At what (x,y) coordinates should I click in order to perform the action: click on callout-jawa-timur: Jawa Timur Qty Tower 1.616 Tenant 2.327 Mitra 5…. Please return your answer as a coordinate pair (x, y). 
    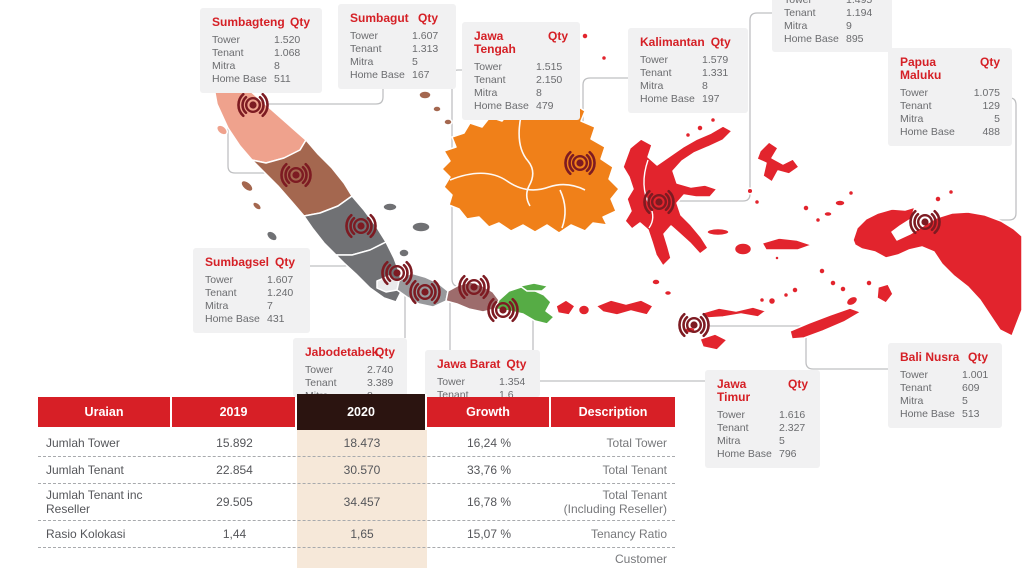
    Looking at the image, I should click on (762, 419).